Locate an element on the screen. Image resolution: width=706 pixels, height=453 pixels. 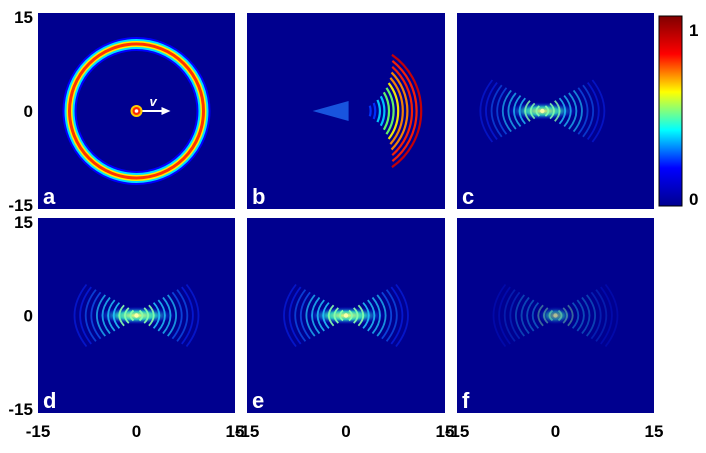
panel-label: b is located at coordinates (258, 196).